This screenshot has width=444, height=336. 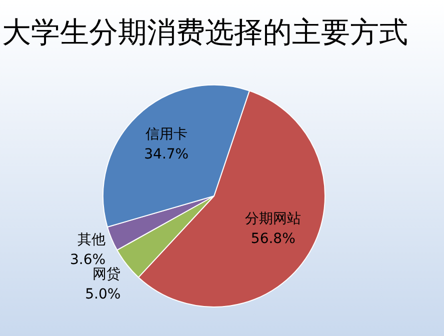 I want to click on data-label: 56.8%, so click(x=273, y=239).